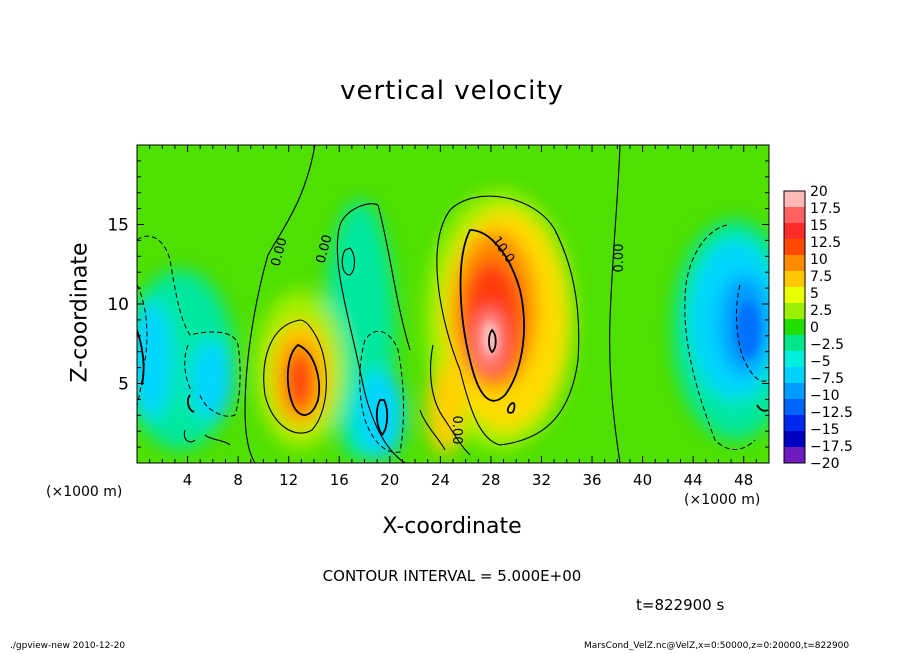 Image resolution: width=904 pixels, height=654 pixels. What do you see at coordinates (452, 526) in the screenshot?
I see `x-axis-title: X-coordinate` at bounding box center [452, 526].